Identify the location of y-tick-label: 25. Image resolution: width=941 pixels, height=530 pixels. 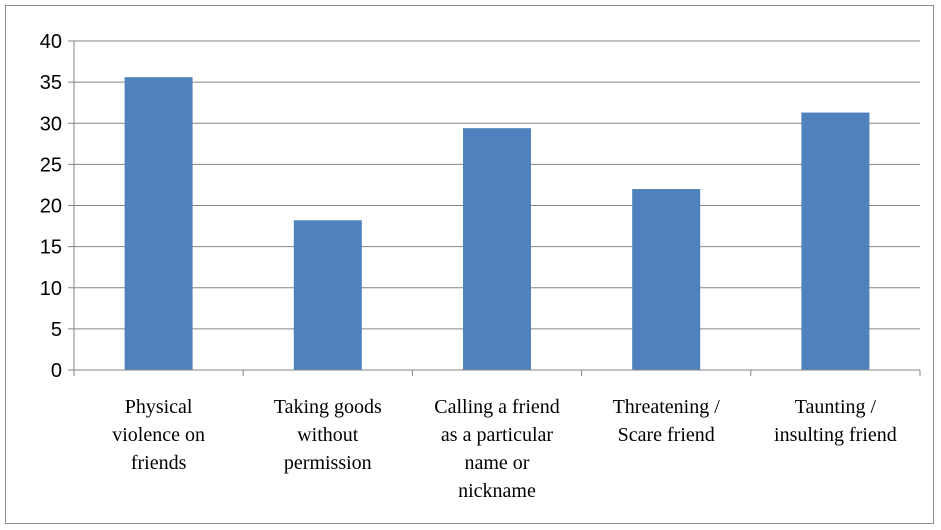
(51, 165).